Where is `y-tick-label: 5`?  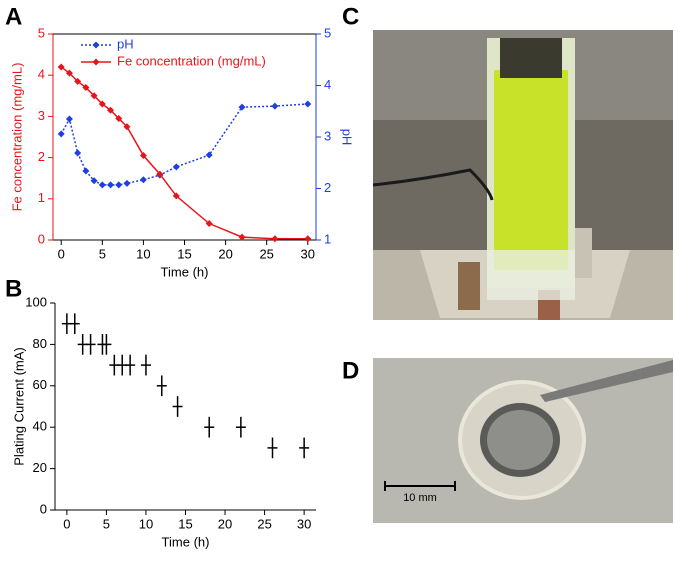
y-tick-label: 5 is located at coordinates (41, 32).